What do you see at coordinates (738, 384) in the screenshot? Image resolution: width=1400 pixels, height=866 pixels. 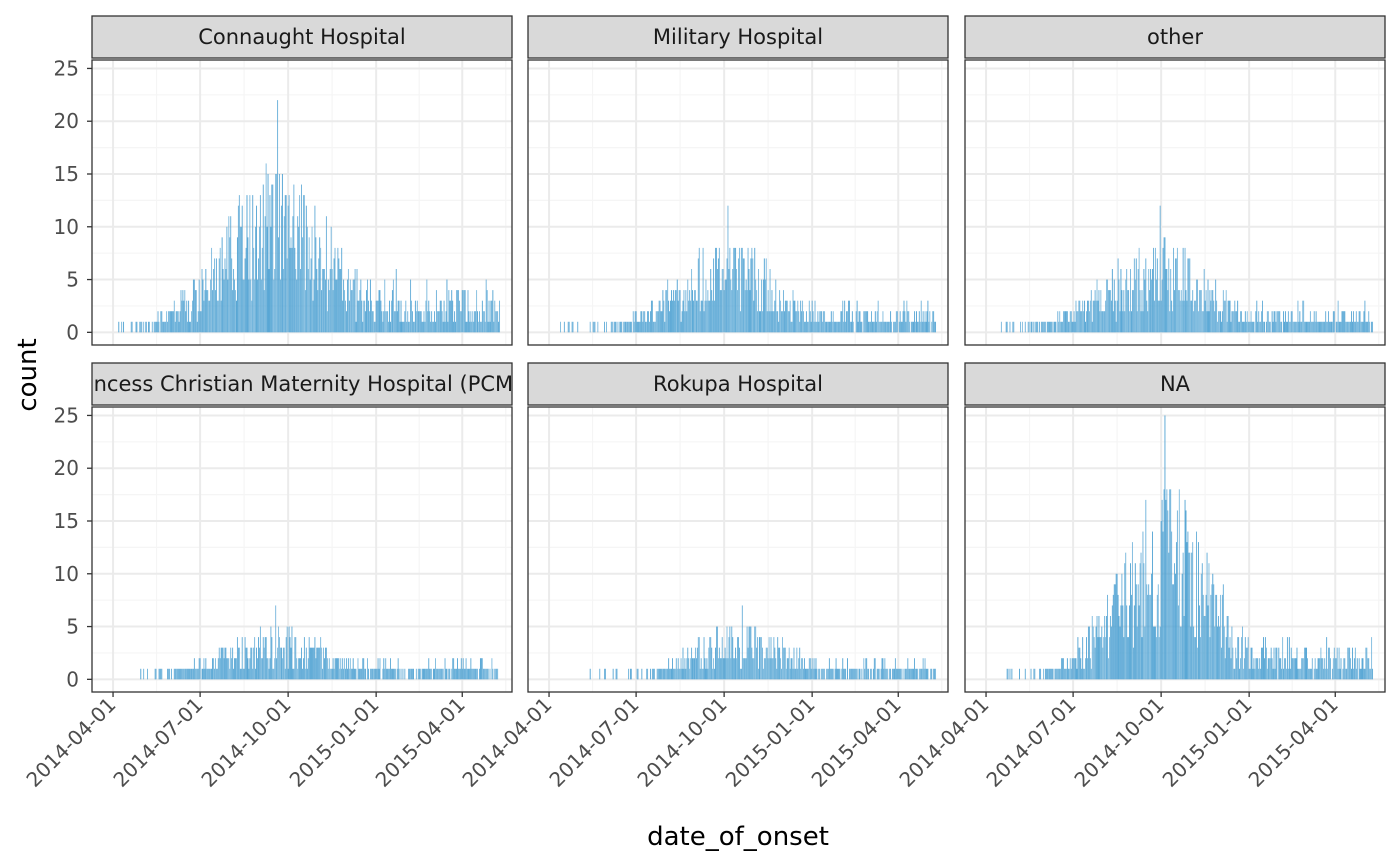 I see `facet-strip` at bounding box center [738, 384].